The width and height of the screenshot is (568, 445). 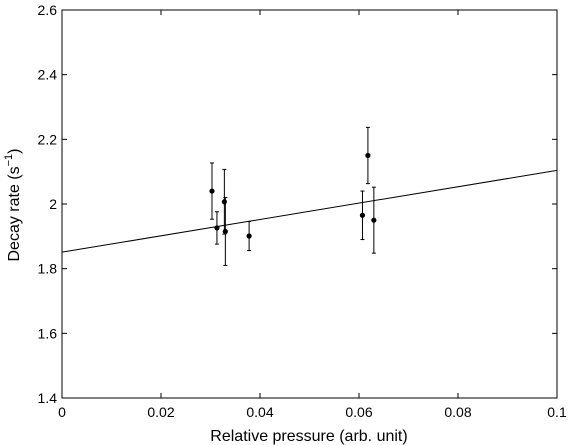 I want to click on x-tick-label: 0, so click(x=62, y=412).